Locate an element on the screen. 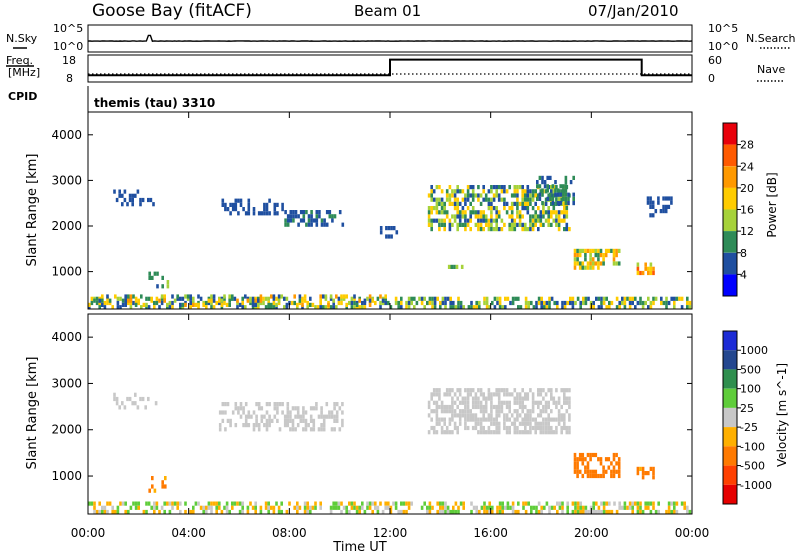  noise-panel is located at coordinates (390, 38).